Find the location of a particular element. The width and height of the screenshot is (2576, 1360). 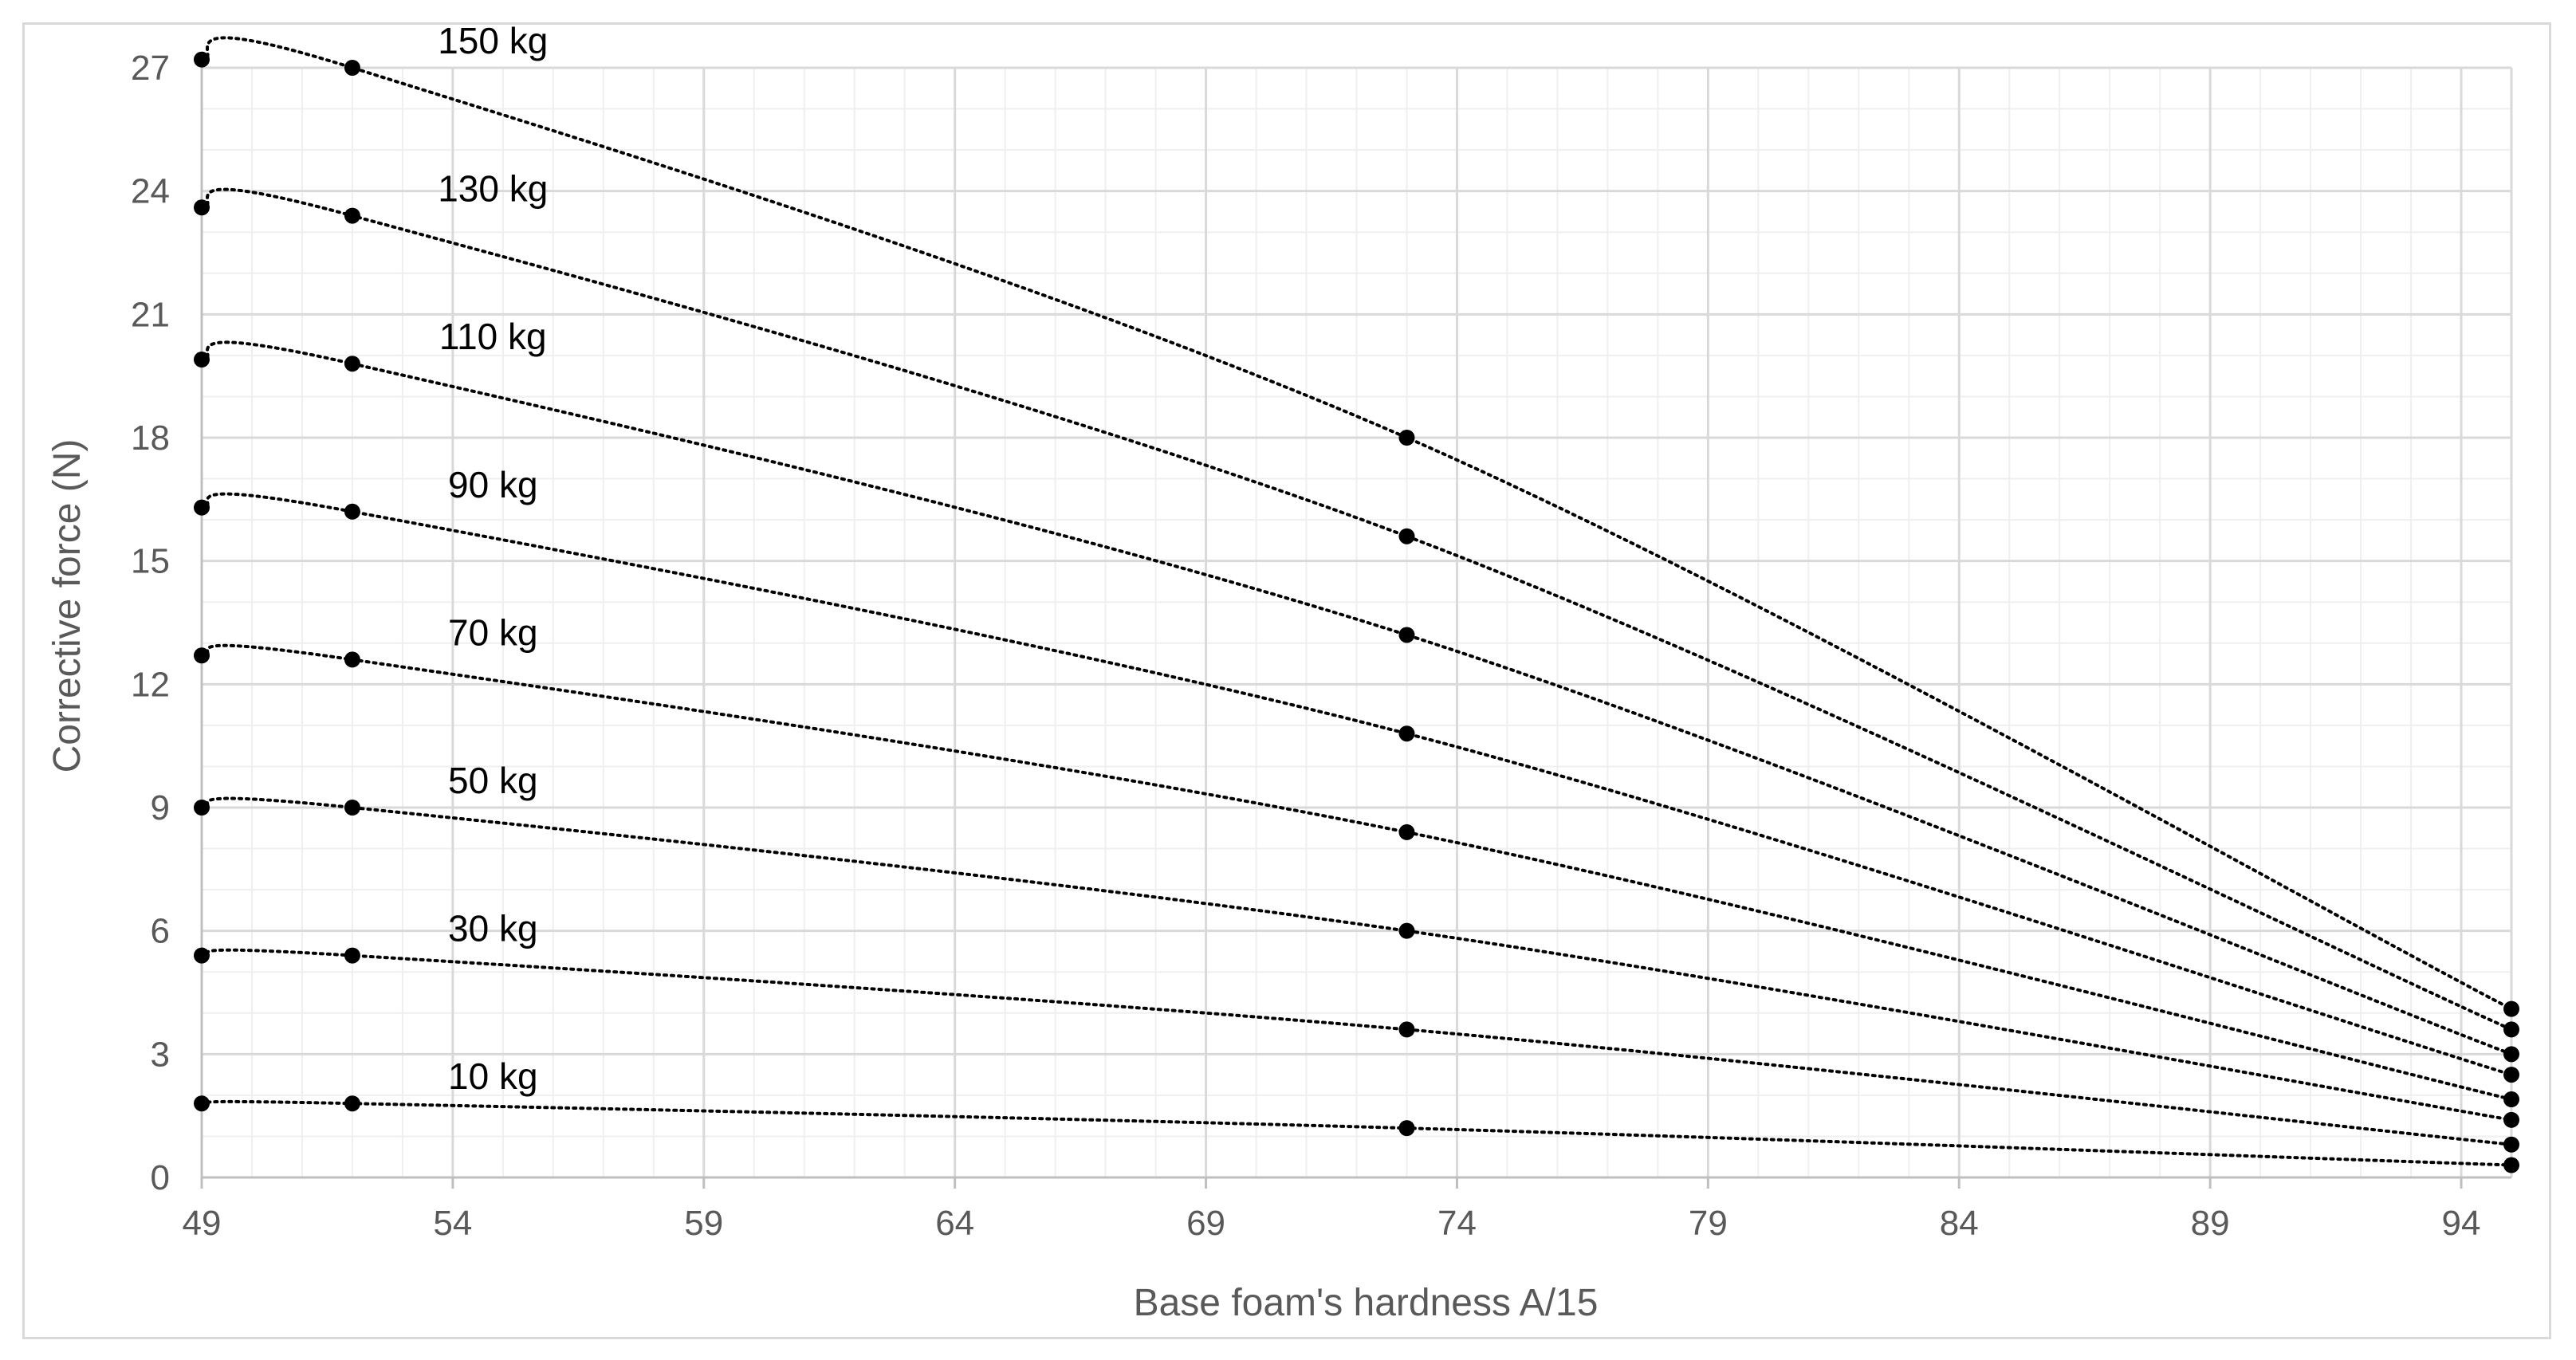

series-label: 50 kg is located at coordinates (493, 780).